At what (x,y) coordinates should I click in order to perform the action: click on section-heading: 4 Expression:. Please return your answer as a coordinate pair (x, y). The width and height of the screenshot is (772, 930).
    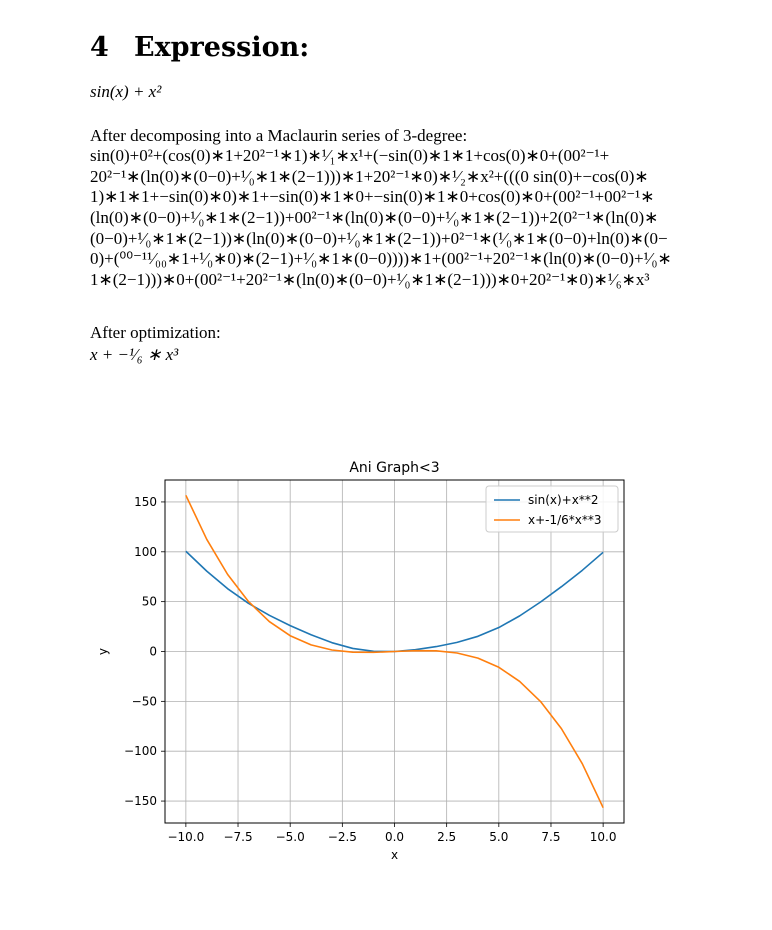
    Looking at the image, I should click on (199, 47).